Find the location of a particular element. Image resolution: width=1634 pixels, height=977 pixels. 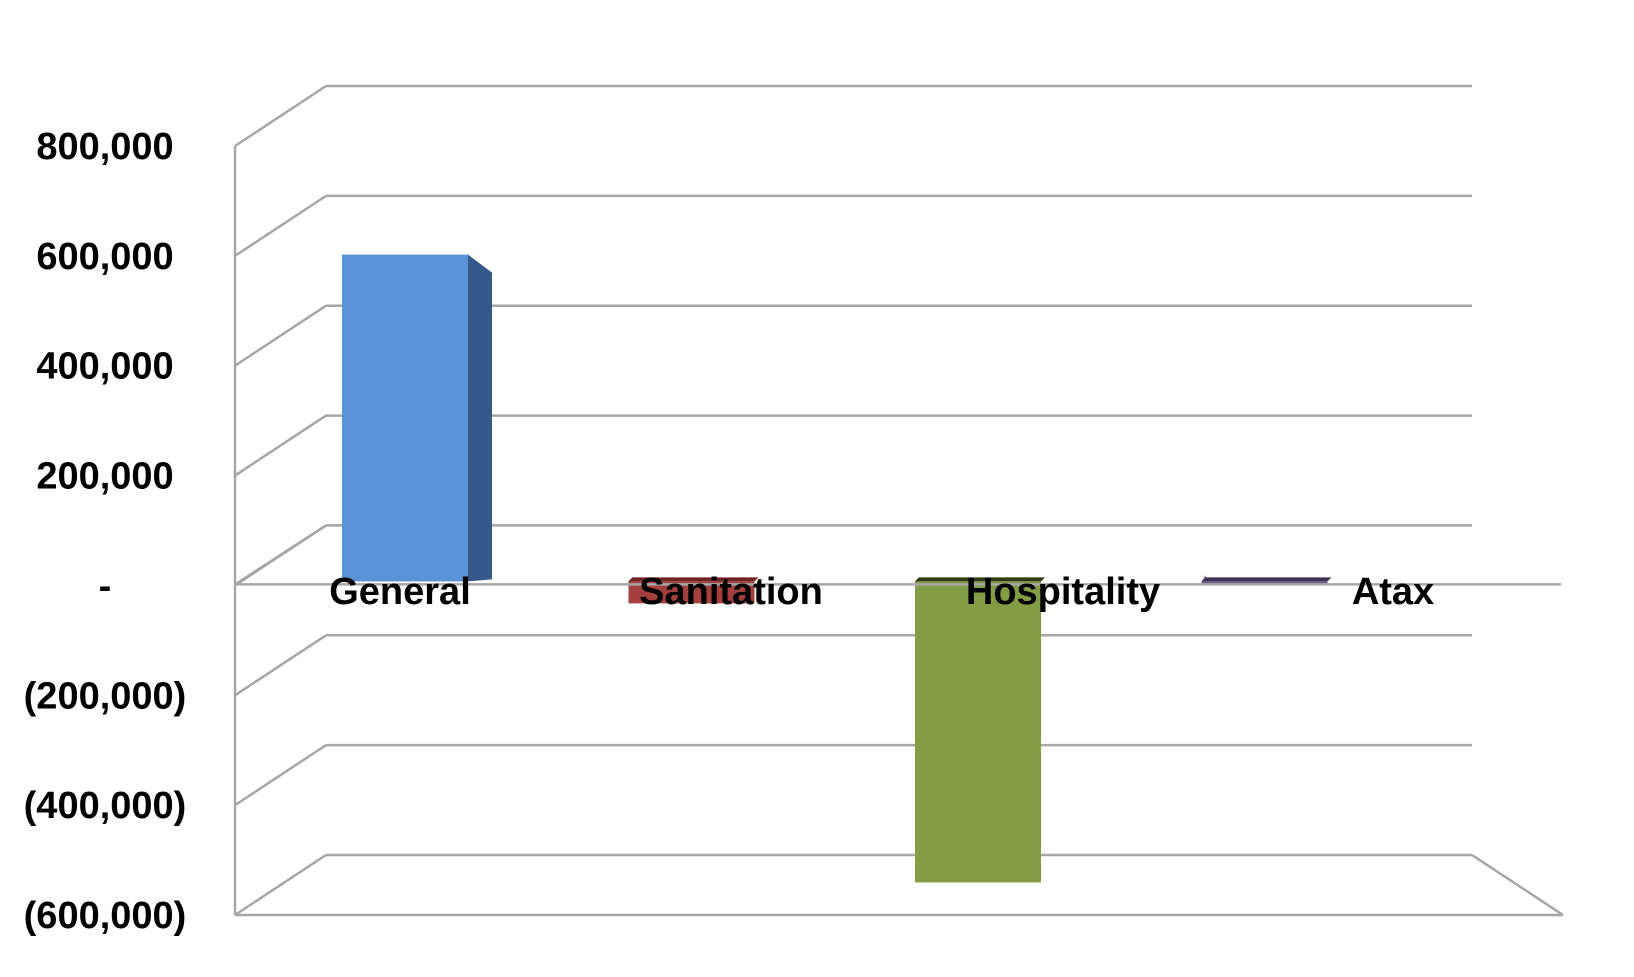

y-tick-label: 600,000 is located at coordinates (104, 257).